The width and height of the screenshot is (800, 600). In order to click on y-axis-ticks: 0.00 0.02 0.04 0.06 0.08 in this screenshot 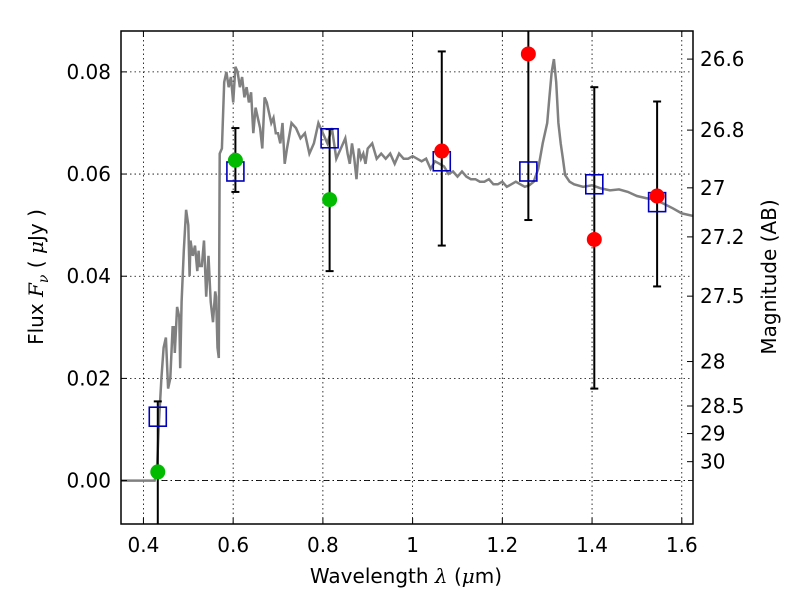, I will do `click(96, 276)`.